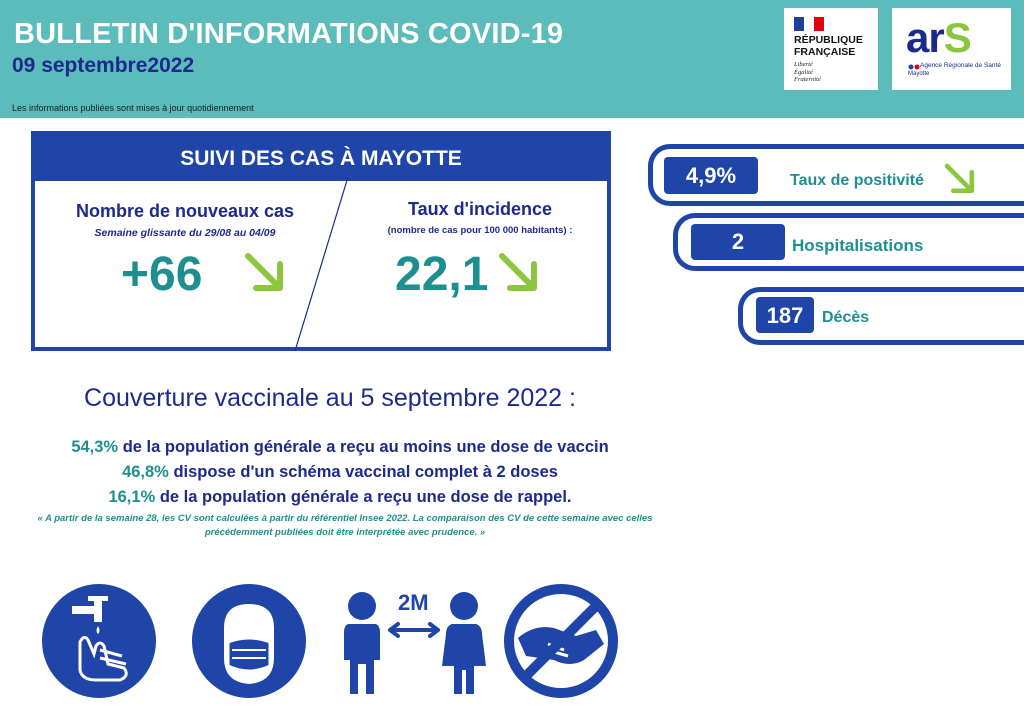 Image resolution: width=1024 pixels, height=727 pixels. What do you see at coordinates (442, 274) in the screenshot?
I see `incidence-value: 22,1` at bounding box center [442, 274].